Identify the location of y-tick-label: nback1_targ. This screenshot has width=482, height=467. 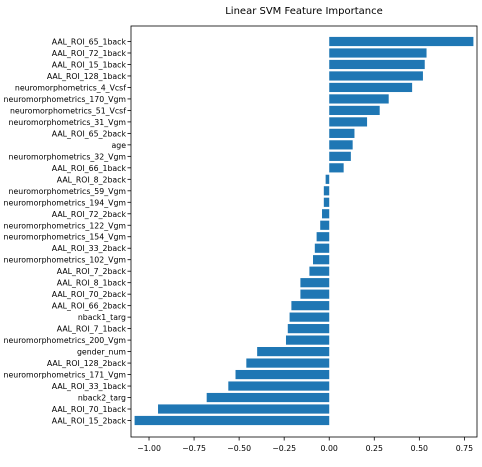
(102, 317).